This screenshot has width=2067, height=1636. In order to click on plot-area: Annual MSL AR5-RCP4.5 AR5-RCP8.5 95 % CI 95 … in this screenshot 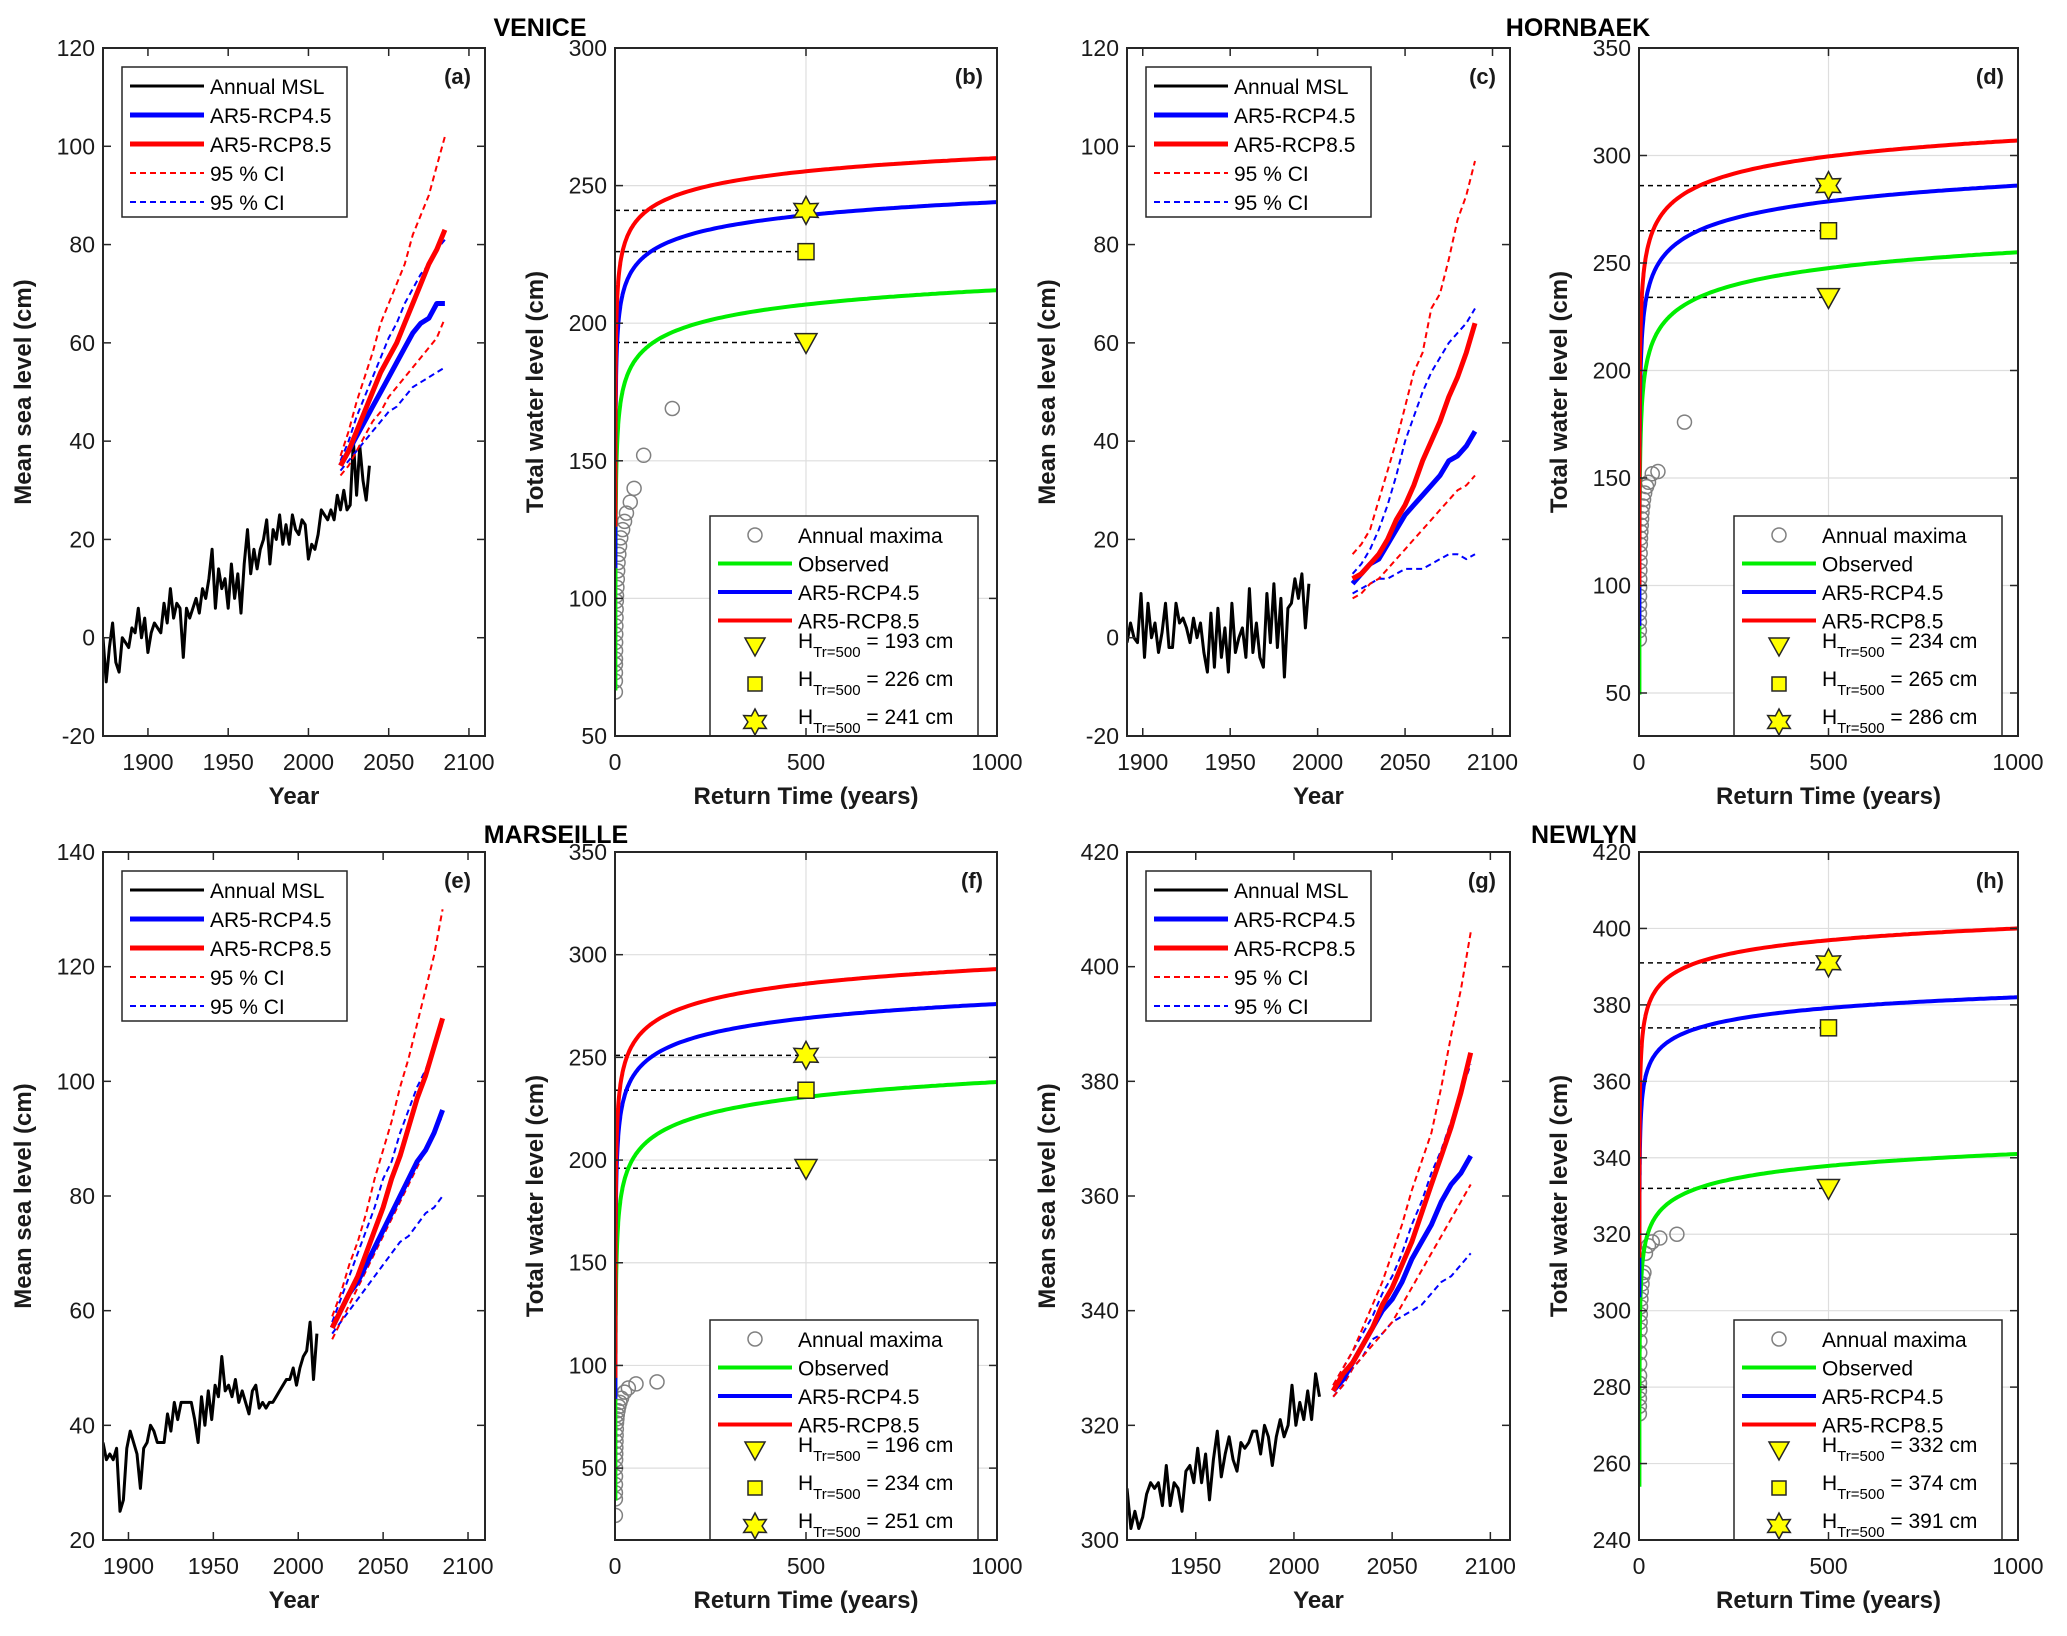, I will do `click(274, 1191)`.